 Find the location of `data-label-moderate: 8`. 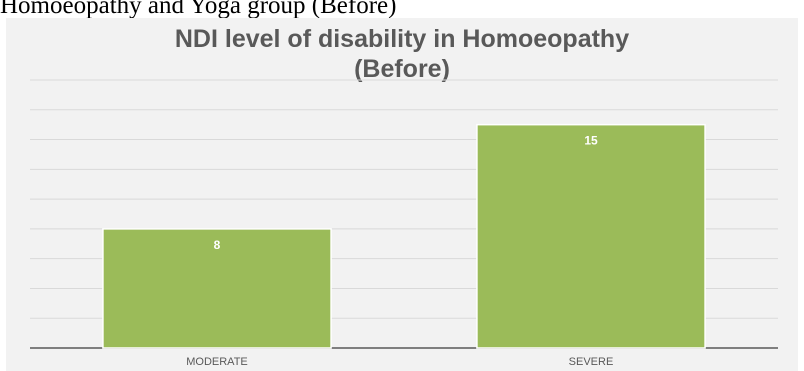

data-label-moderate: 8 is located at coordinates (217, 245).